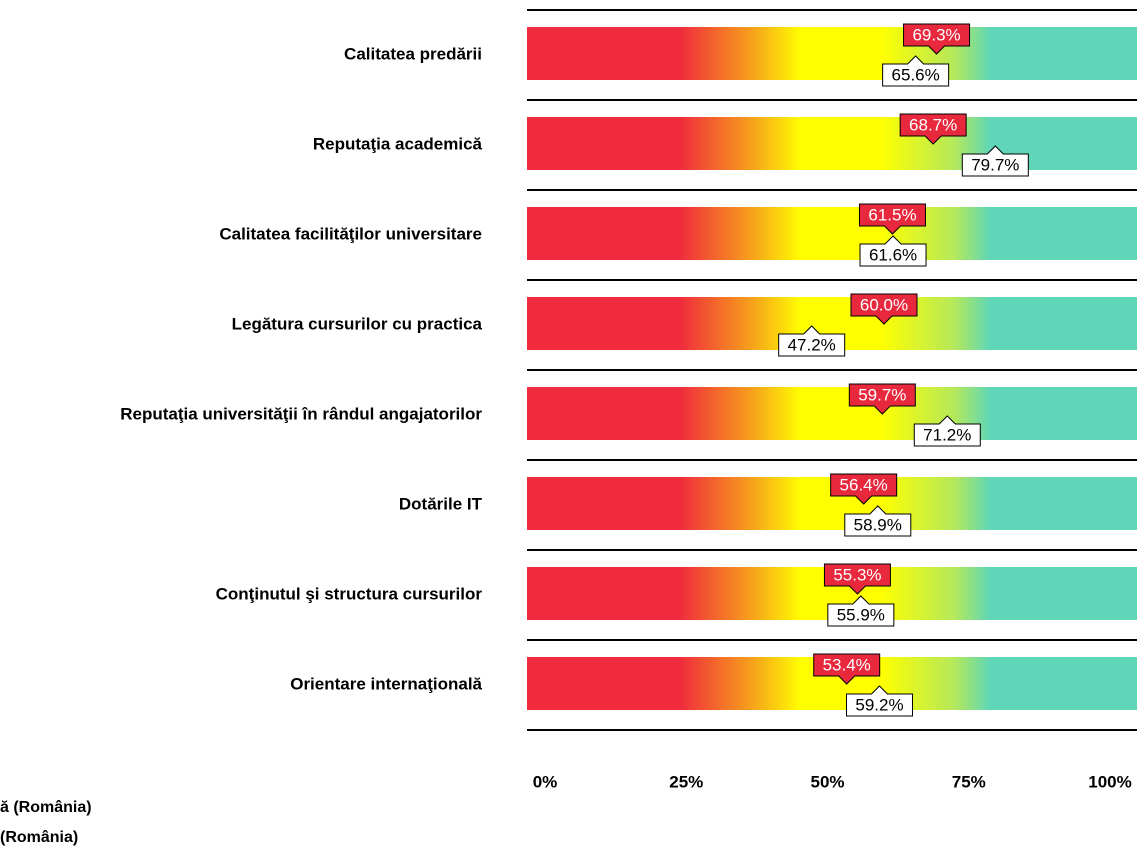 This screenshot has width=1137, height=861. Describe the element at coordinates (46, 807) in the screenshot. I see `legend-entry: ă (România)` at that location.